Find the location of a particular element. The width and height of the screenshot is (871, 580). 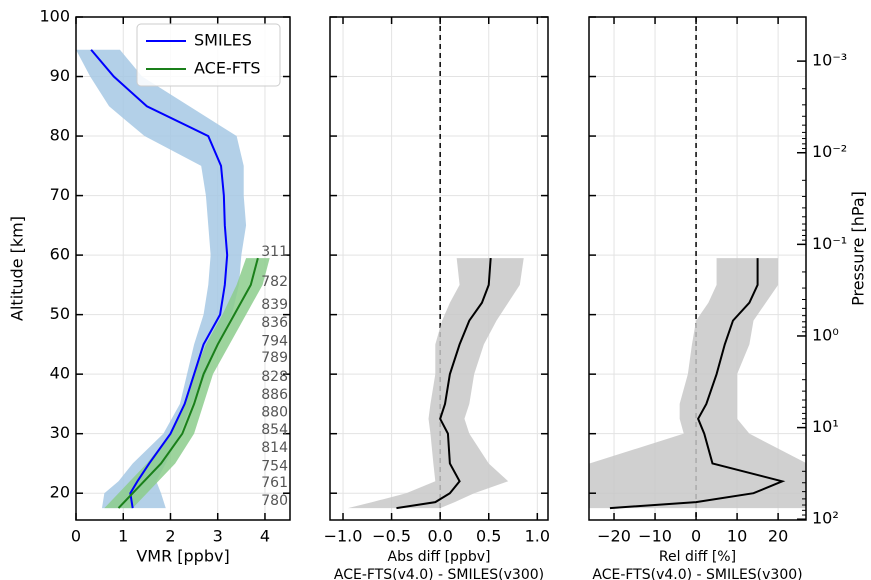

count-label: 761 is located at coordinates (274, 483).